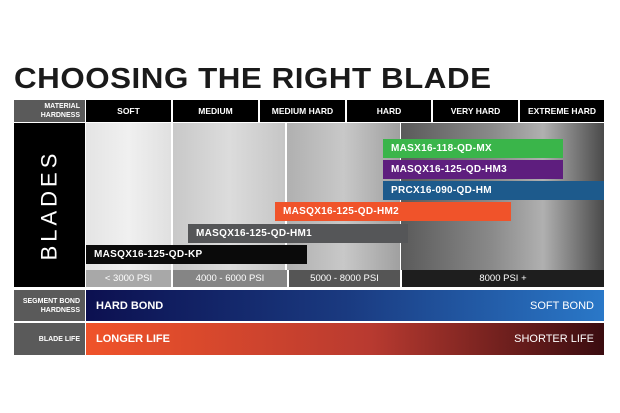  What do you see at coordinates (562, 305) in the screenshot?
I see `soft-bond-text: SOFT BOND` at bounding box center [562, 305].